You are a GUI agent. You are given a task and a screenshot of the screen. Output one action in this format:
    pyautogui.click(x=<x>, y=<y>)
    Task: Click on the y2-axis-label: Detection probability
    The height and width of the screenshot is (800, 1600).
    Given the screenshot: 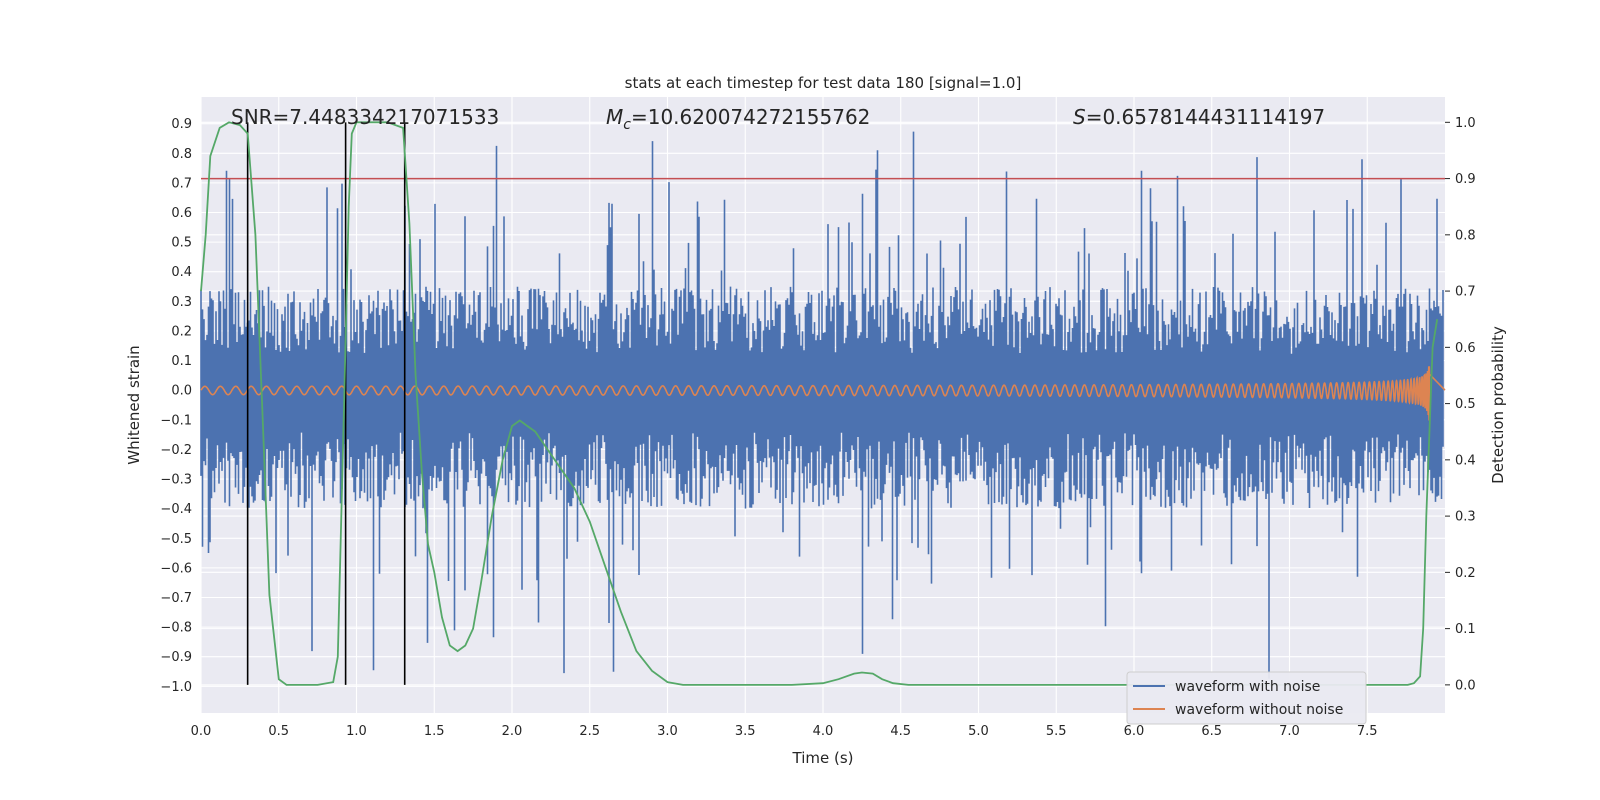 What is the action you would take?
    pyautogui.click(x=1498, y=405)
    